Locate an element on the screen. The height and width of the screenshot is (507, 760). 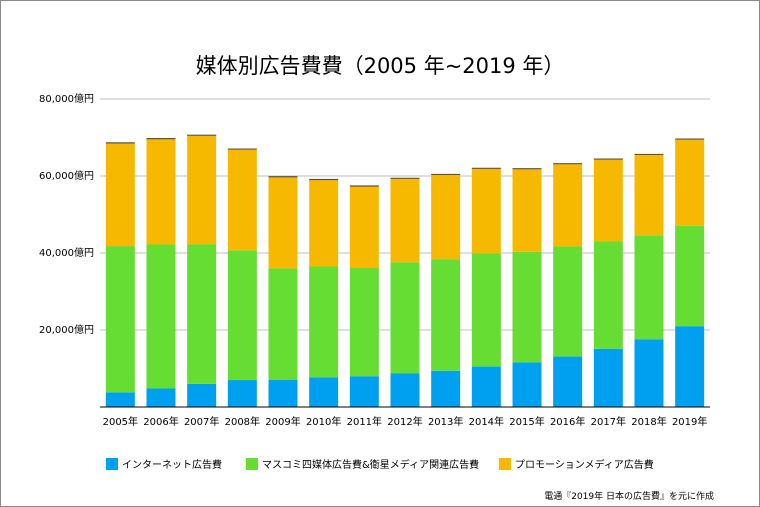
chart-title: 媒体別広告費費（2005 年~2019 年） is located at coordinates (380, 66).